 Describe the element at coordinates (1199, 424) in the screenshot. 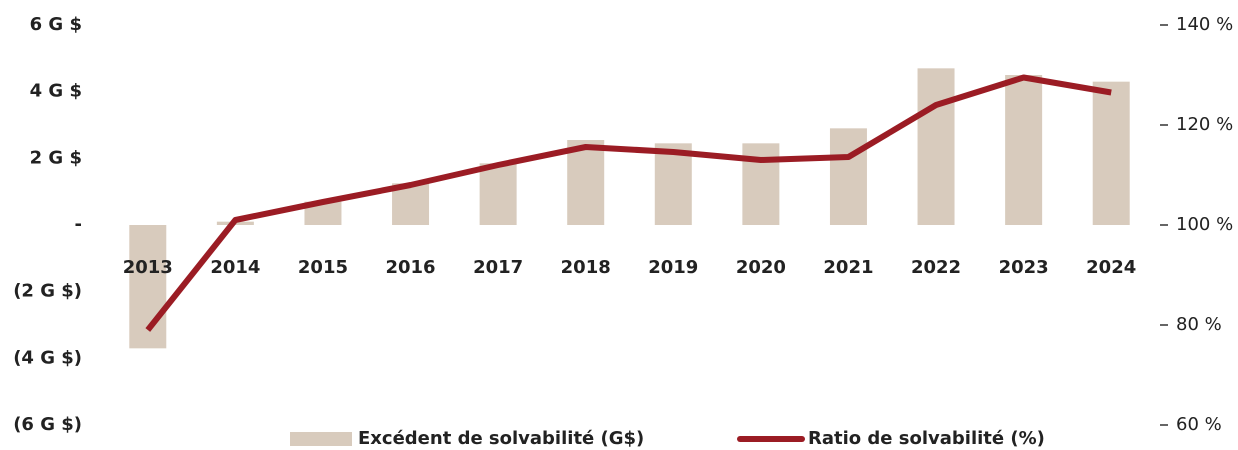

I see `y2-tick-label: 60 %` at that location.